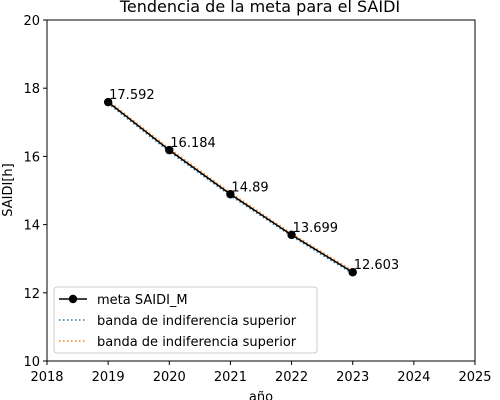 This screenshot has width=500, height=400. What do you see at coordinates (474, 377) in the screenshot?
I see `x-tick-label: 2025` at bounding box center [474, 377].